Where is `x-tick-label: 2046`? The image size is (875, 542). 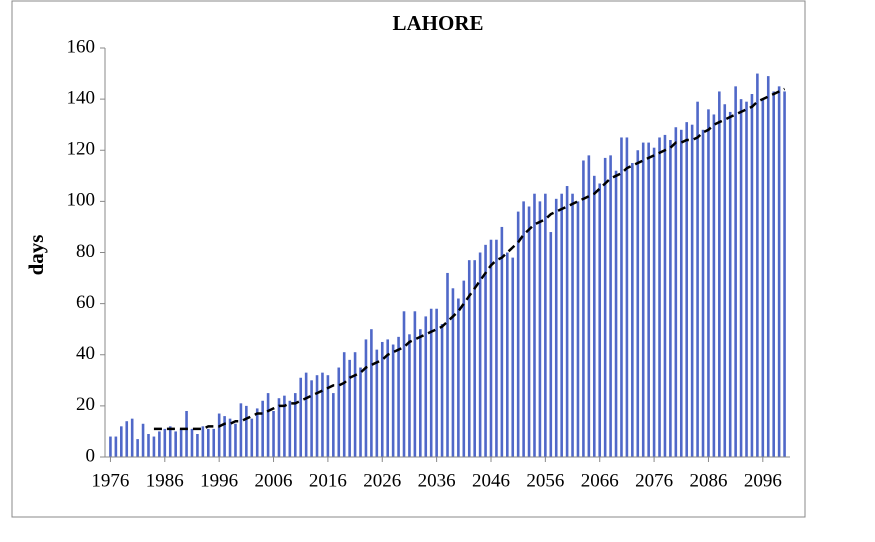 x-tick-label: 2046 is located at coordinates (491, 480).